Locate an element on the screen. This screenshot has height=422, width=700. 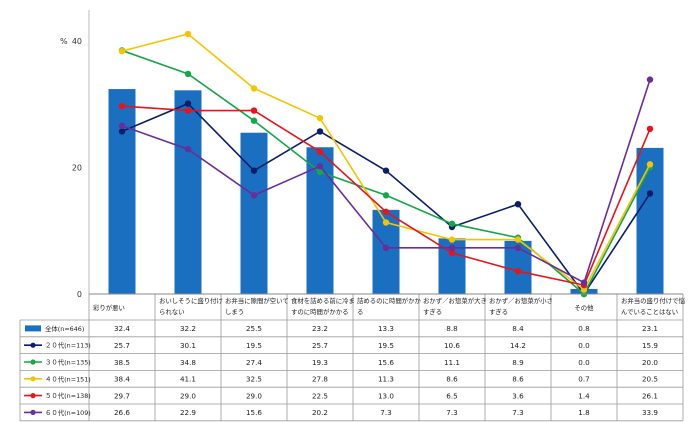
table-value: 19.5 is located at coordinates (254, 345).